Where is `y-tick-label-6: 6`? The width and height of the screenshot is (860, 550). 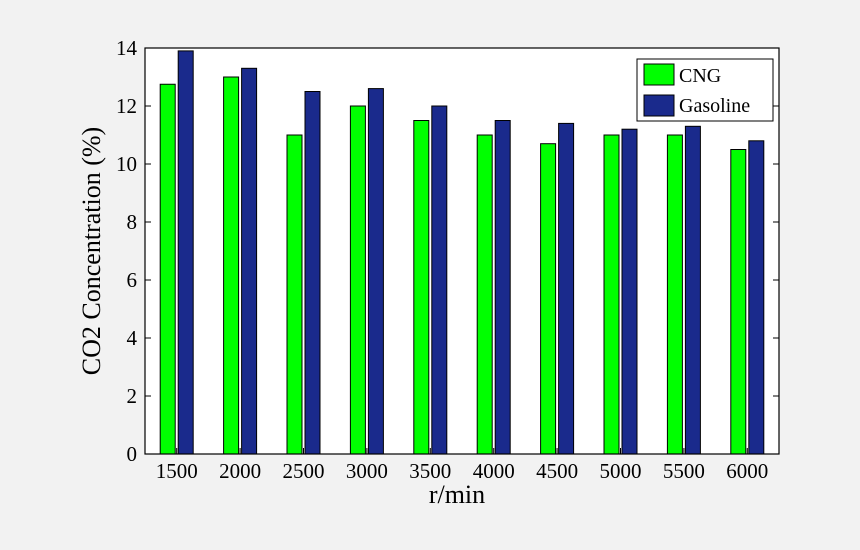
y-tick-label-6: 6 is located at coordinates (132, 280).